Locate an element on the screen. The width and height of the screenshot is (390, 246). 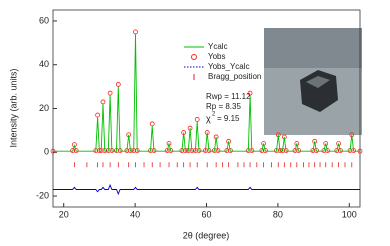
x-tick-label: 40 is located at coordinates (135, 214).